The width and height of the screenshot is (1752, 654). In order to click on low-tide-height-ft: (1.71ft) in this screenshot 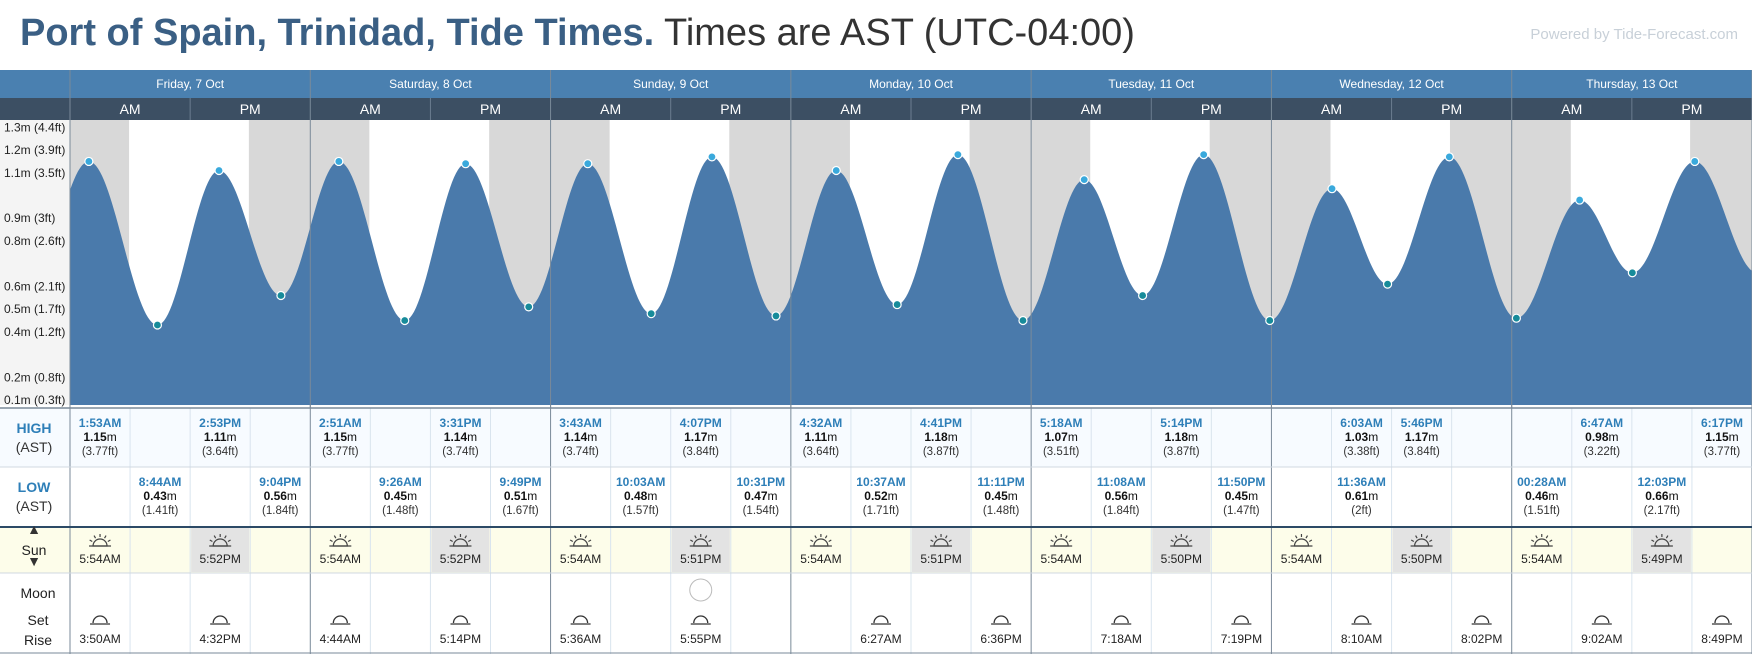, I will do `click(881, 511)`.